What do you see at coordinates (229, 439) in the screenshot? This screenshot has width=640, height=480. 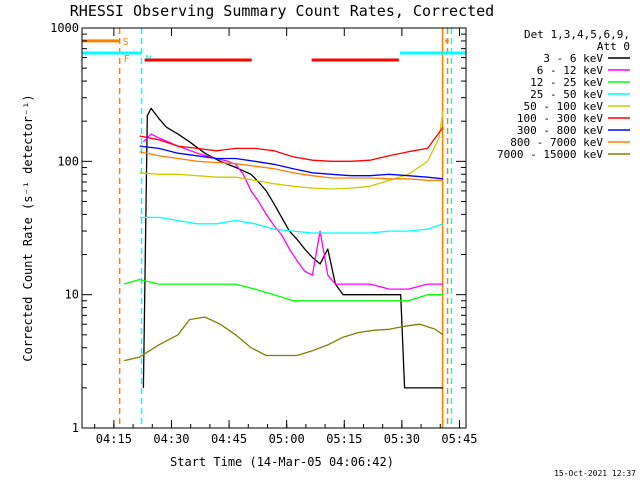 I see `x-tick-label-2: 04:45` at bounding box center [229, 439].